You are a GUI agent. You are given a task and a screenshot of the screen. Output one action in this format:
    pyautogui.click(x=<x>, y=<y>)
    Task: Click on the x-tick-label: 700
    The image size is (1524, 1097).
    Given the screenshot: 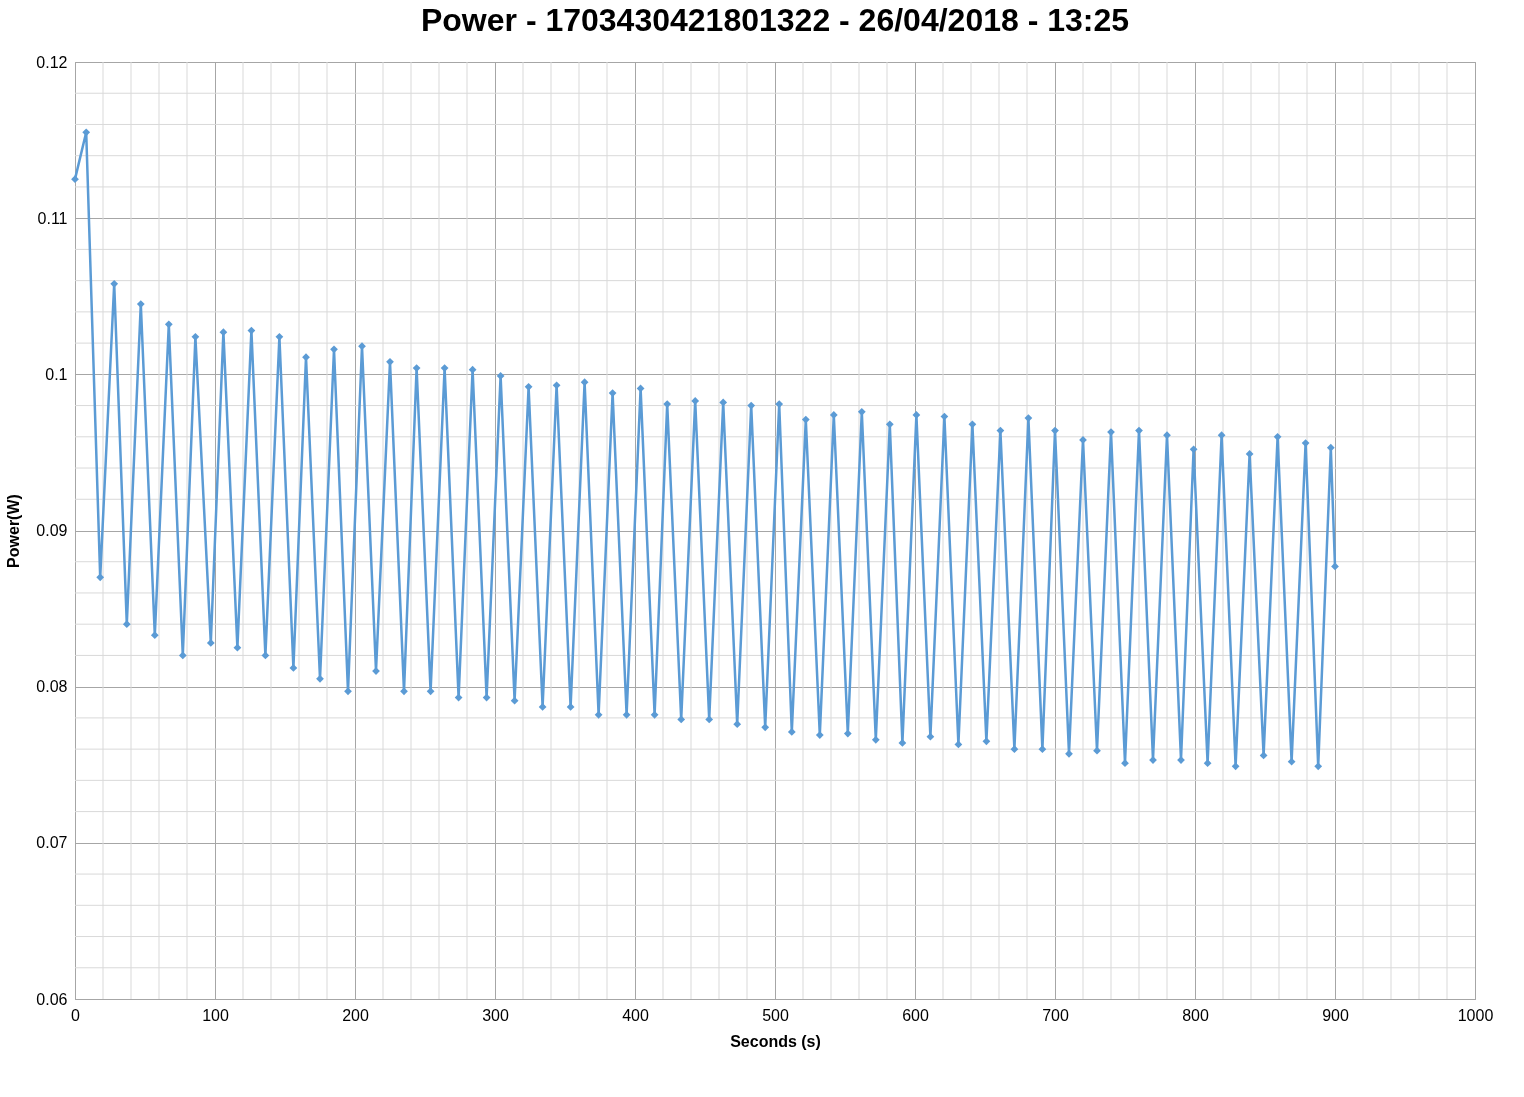 What is the action you would take?
    pyautogui.click(x=1055, y=1015)
    